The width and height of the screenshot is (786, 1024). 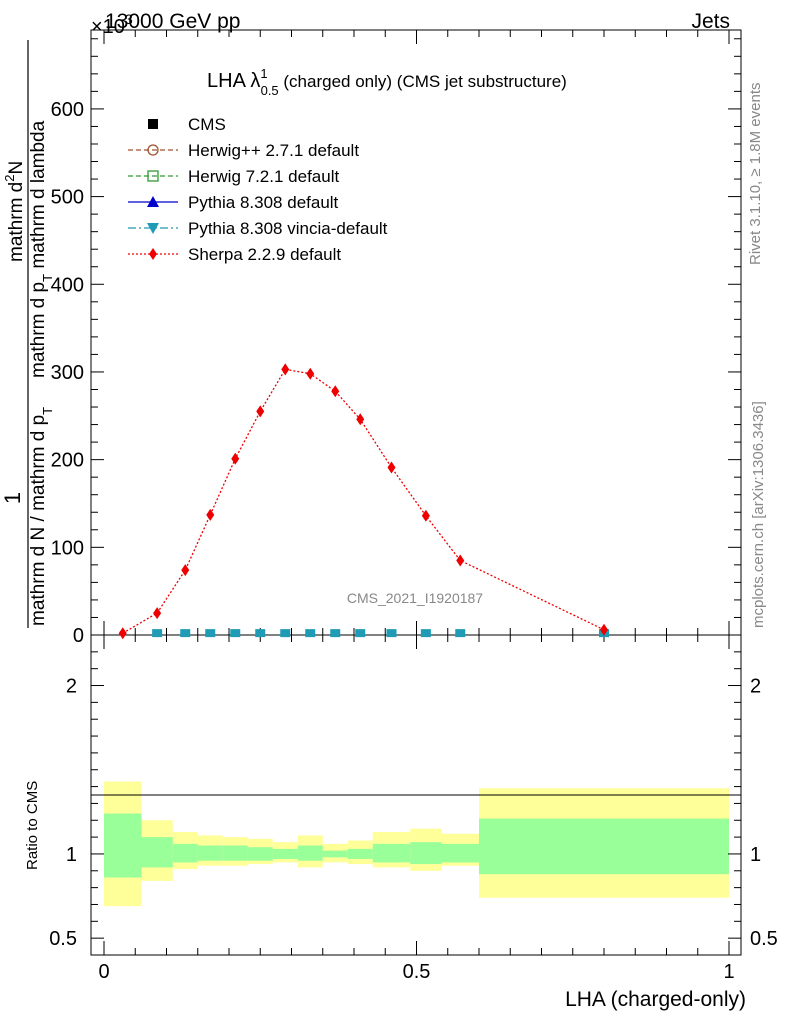 I want to click on y-tick-label-ratio: 1, so click(x=71, y=855).